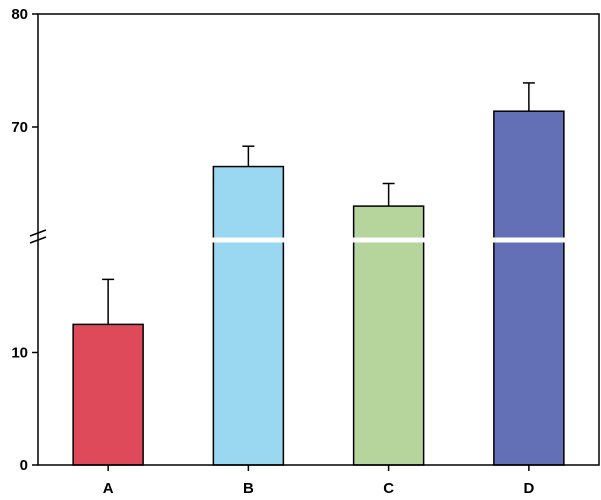 The height and width of the screenshot is (500, 601). What do you see at coordinates (38, 240) in the screenshot?
I see `axis-break-mark-lower` at bounding box center [38, 240].